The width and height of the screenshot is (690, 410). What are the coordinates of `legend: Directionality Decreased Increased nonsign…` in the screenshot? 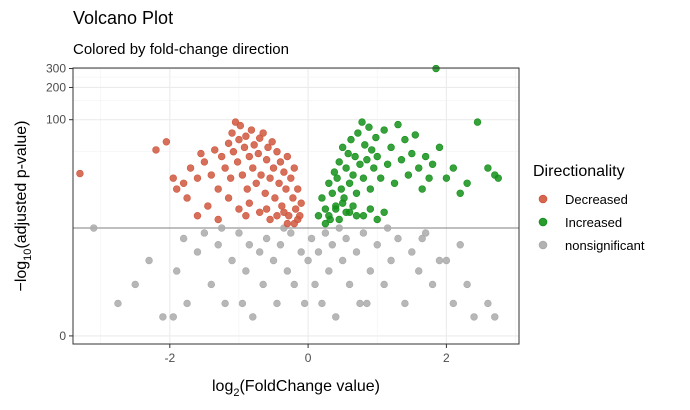 It's located at (589, 208).